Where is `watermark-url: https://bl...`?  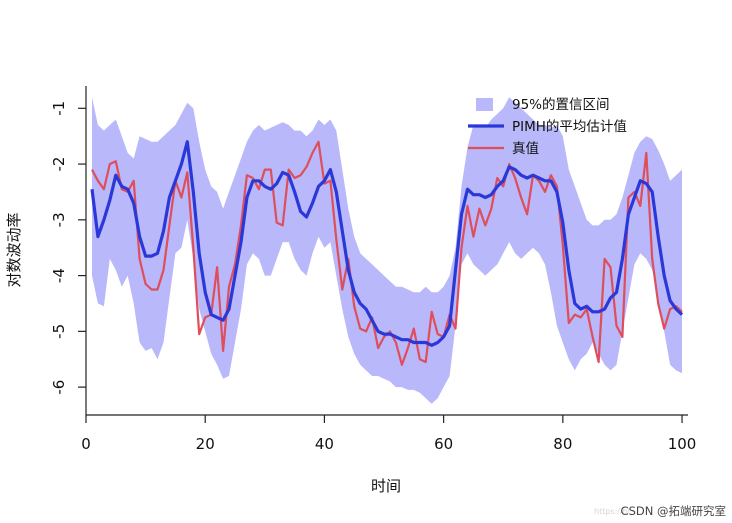
watermark-url: https://bl... is located at coordinates (616, 511).